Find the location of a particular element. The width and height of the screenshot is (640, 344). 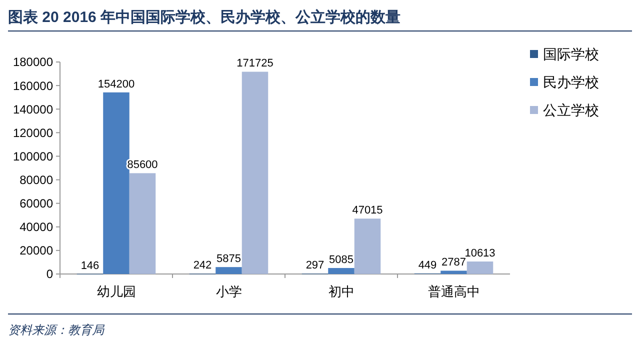

data-label: 47015 is located at coordinates (367, 210).